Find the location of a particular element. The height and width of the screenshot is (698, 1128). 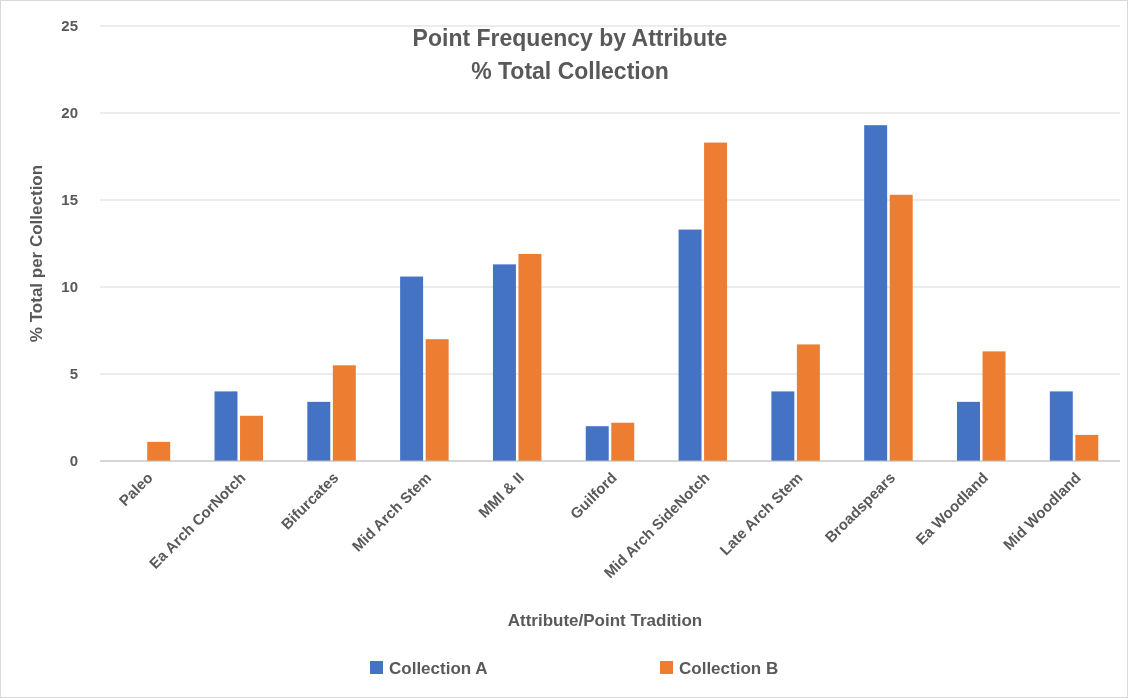

y-tick-label: 10 is located at coordinates (69, 287).